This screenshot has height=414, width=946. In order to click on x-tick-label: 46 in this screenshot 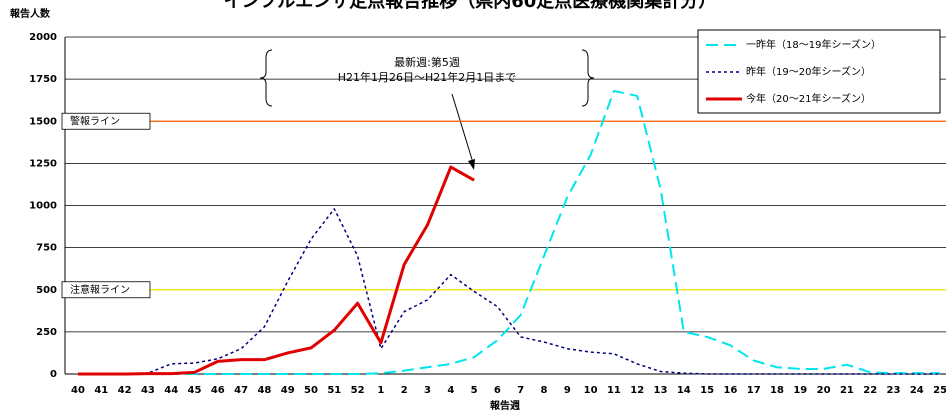, I will do `click(218, 390)`.